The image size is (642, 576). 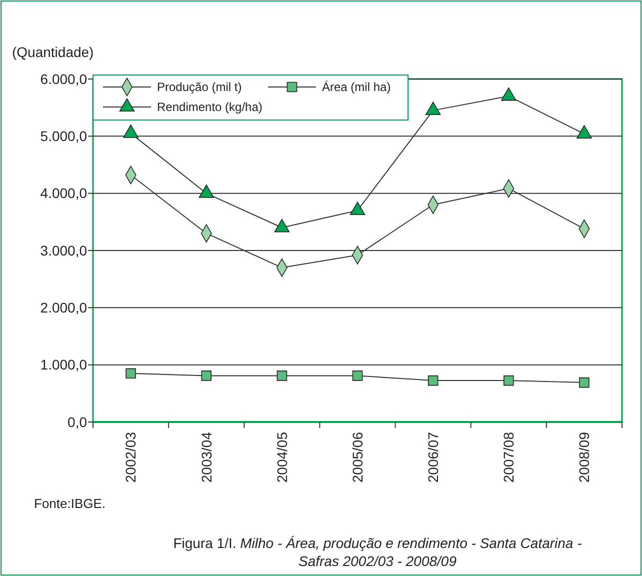 What do you see at coordinates (78, 422) in the screenshot?
I see `y-tick-label: 0,0` at bounding box center [78, 422].